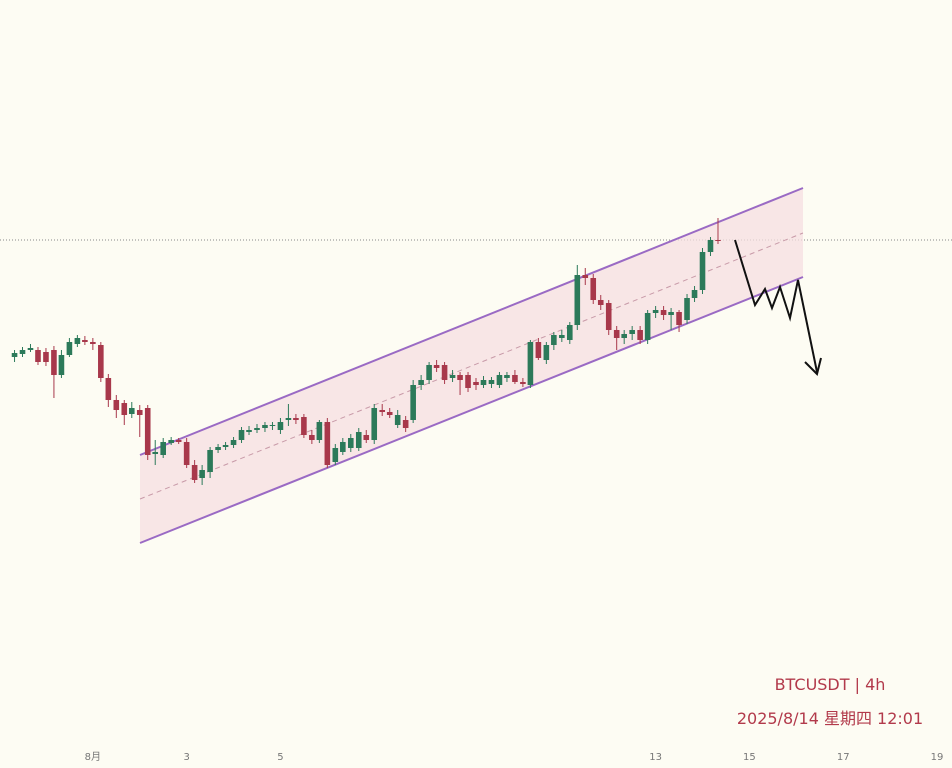  What do you see at coordinates (186, 757) in the screenshot?
I see `x-tick-label: 3` at bounding box center [186, 757].